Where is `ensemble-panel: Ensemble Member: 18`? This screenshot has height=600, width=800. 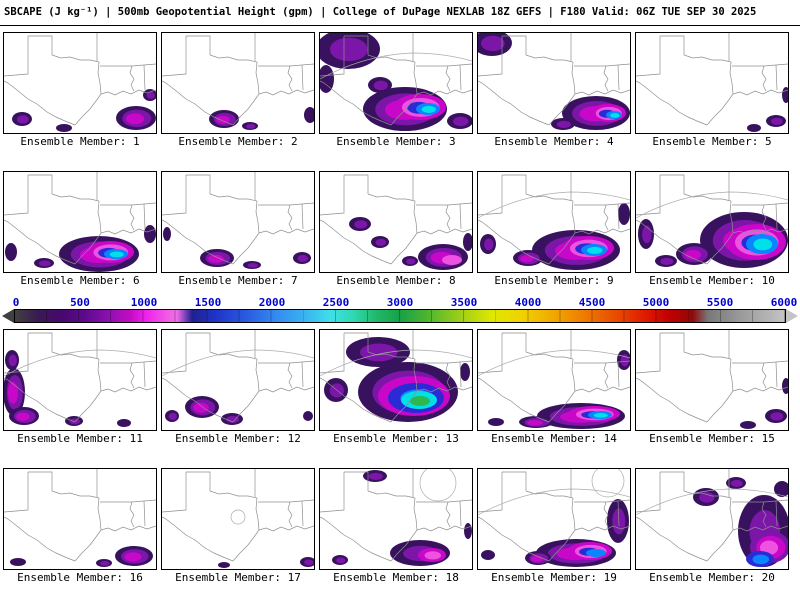
ensemble-panel: Ensemble Member: 18 is located at coordinates (396, 526).